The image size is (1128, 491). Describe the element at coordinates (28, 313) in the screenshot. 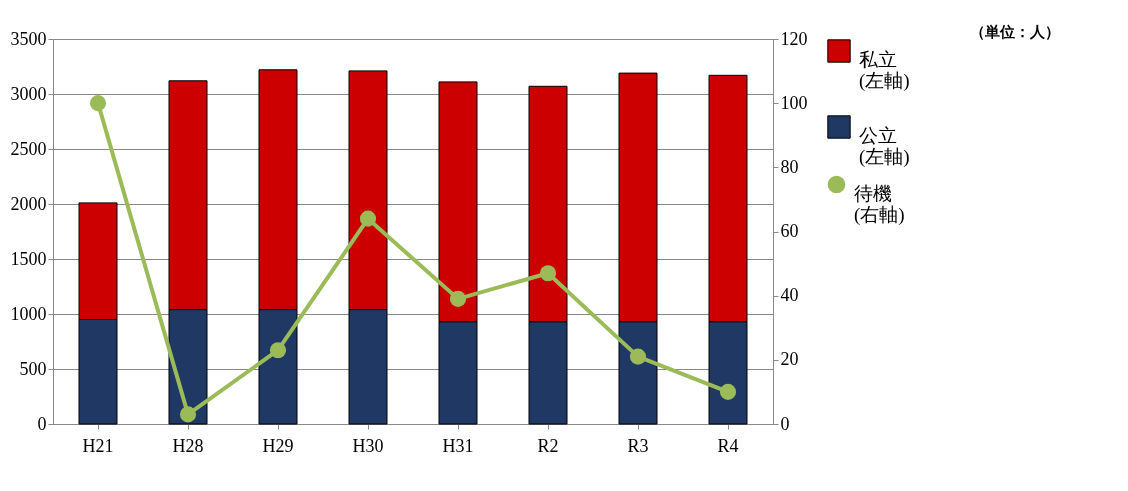

I see `y-tick-label: 1000` at that location.